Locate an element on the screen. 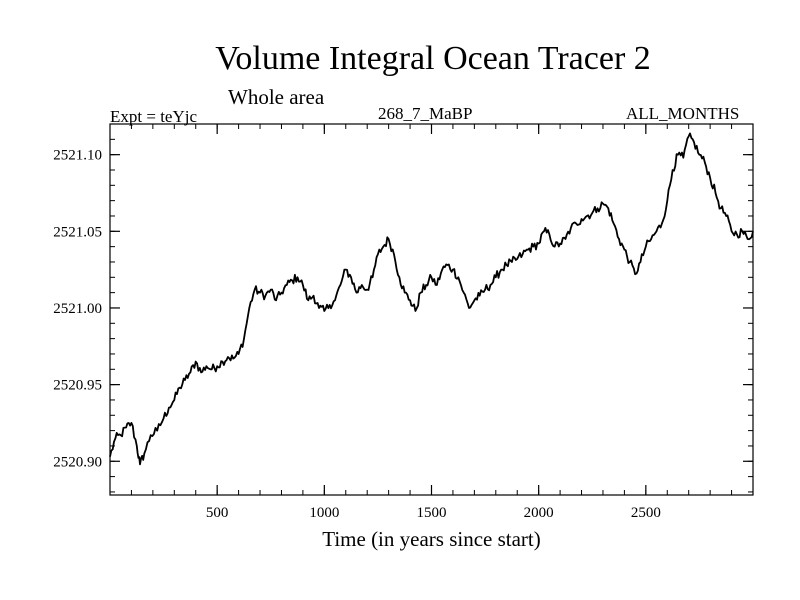  y-tick-label: 2520.95 is located at coordinates (77, 386).